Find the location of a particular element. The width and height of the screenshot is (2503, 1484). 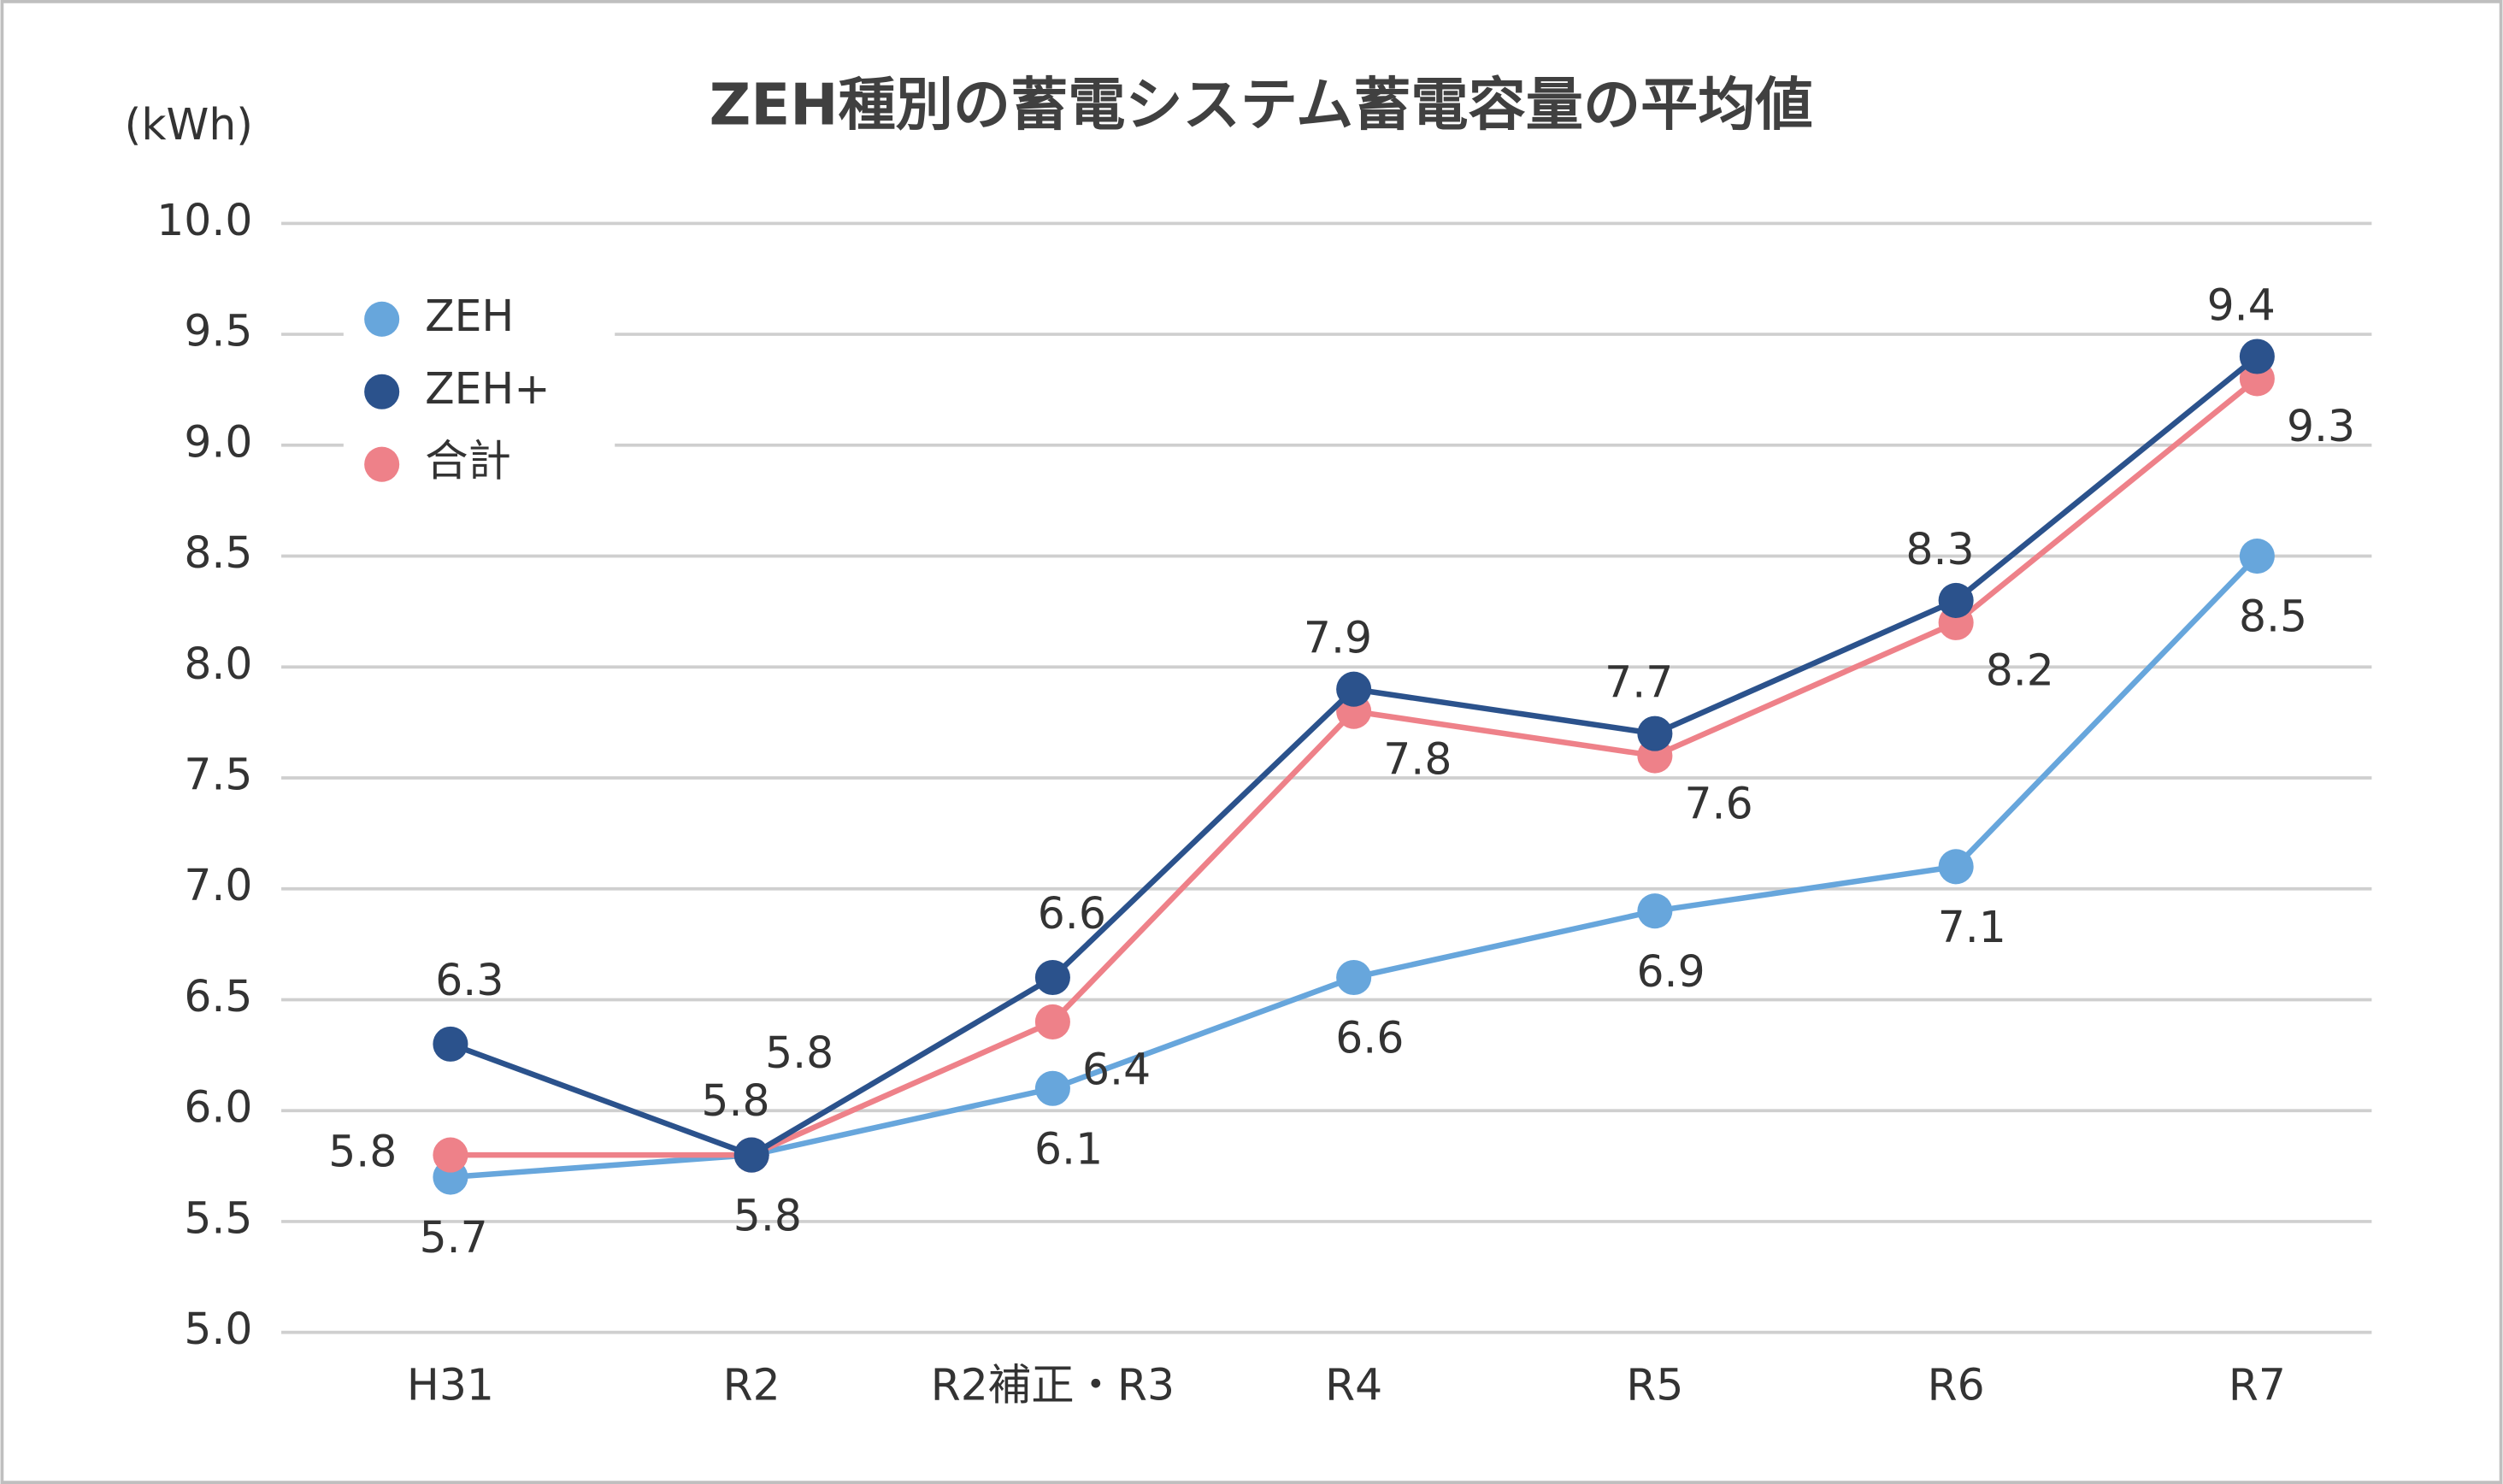

x-tick-label: R2 is located at coordinates (751, 1384).